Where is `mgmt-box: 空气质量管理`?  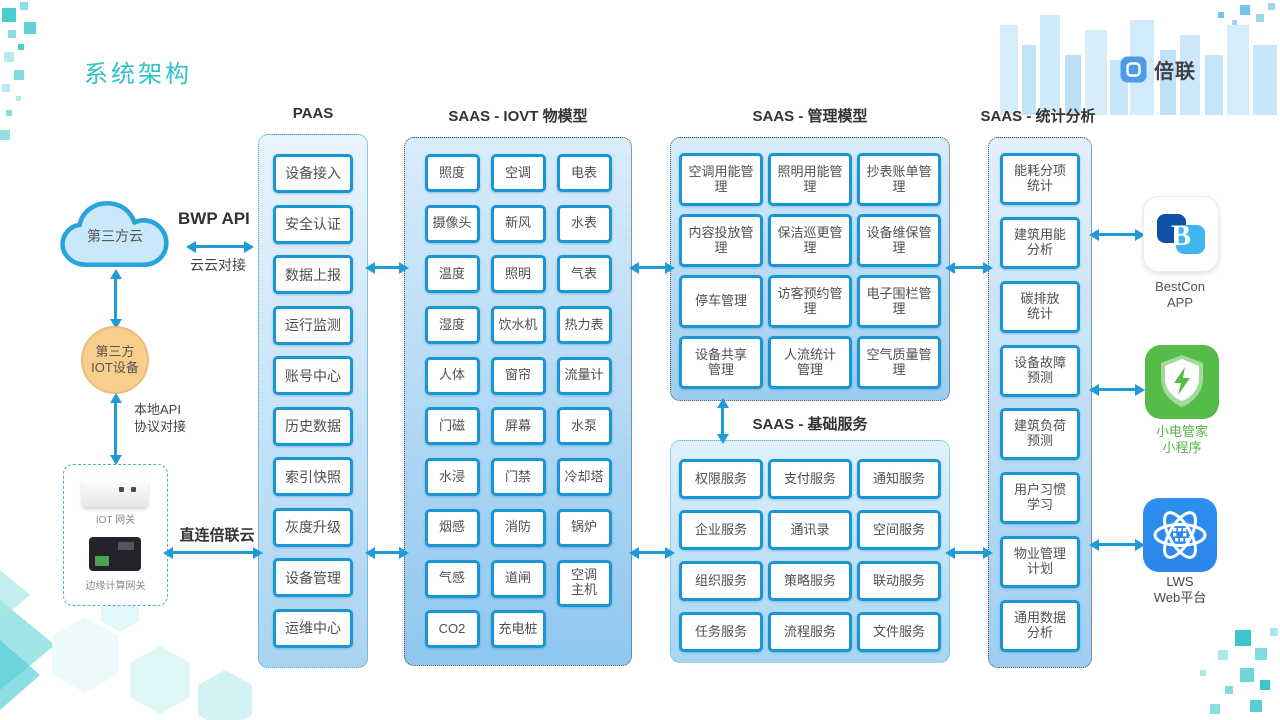 mgmt-box: 空气质量管理 is located at coordinates (899, 362).